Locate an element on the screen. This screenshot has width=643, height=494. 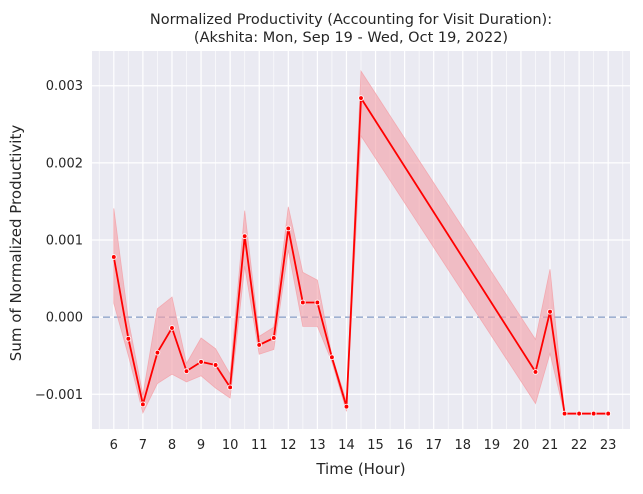
y-tick-label: −0.001 is located at coordinates (59, 395).